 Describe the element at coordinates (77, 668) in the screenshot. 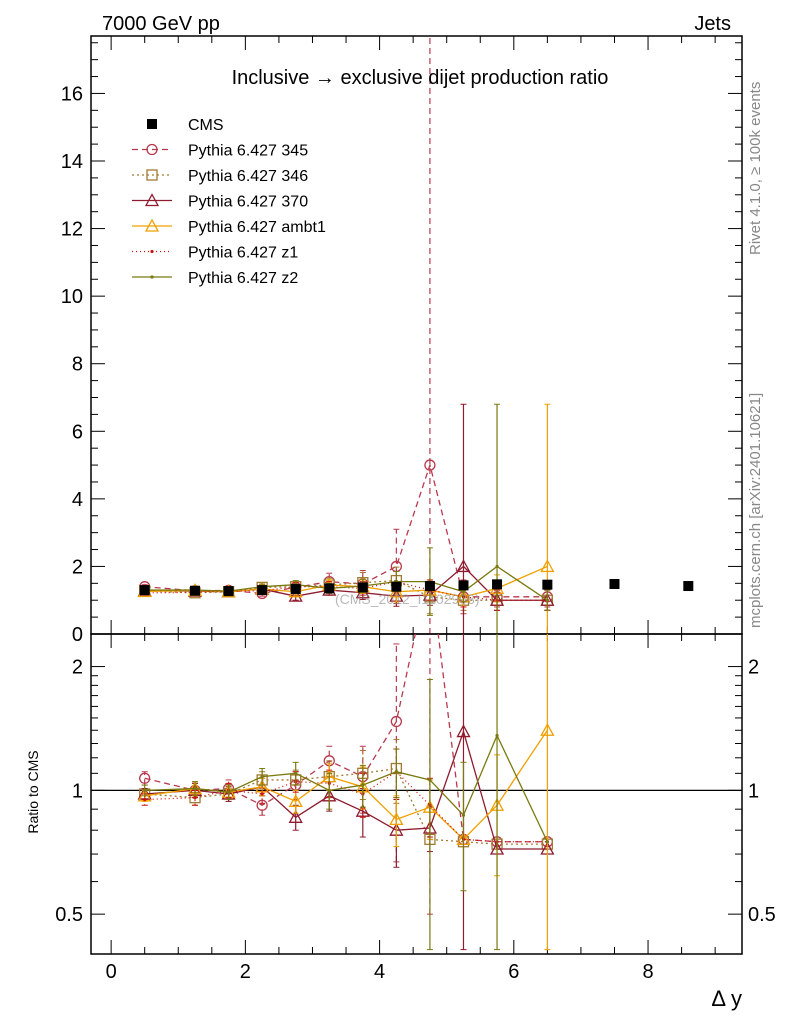

I see `ratio-tick-label: 2` at that location.